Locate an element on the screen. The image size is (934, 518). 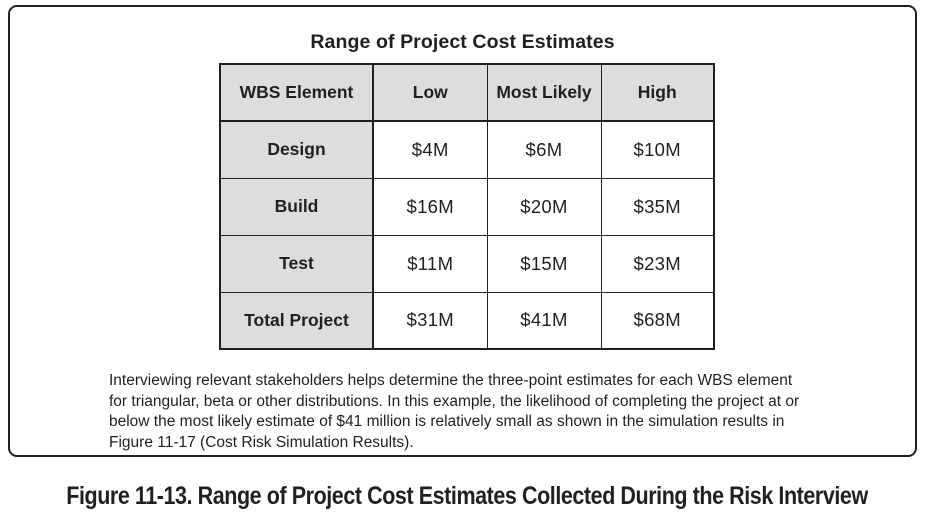
row-label-total-project: Total Project is located at coordinates (296, 320).